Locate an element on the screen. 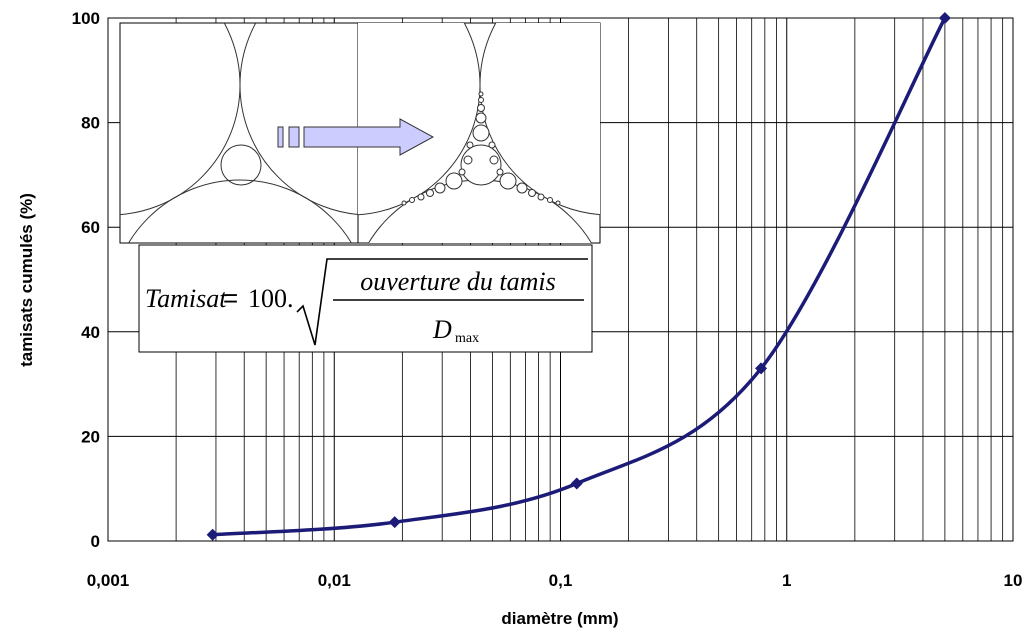 The width and height of the screenshot is (1027, 640). formula-box: Tamisat = 100. ouverture du tamis D max is located at coordinates (365, 298).